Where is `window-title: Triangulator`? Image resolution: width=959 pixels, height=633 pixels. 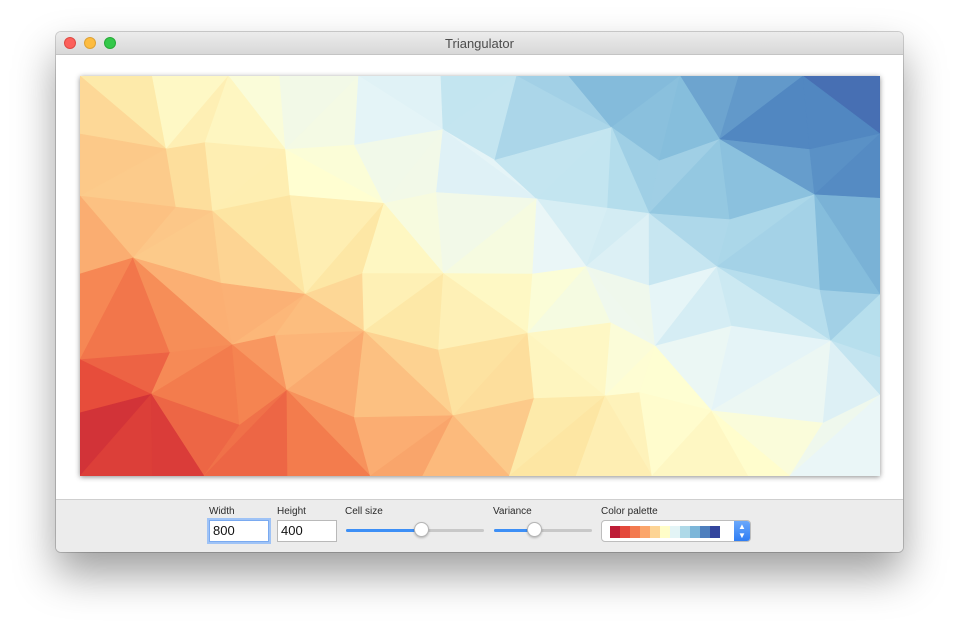 window-title: Triangulator is located at coordinates (479, 43).